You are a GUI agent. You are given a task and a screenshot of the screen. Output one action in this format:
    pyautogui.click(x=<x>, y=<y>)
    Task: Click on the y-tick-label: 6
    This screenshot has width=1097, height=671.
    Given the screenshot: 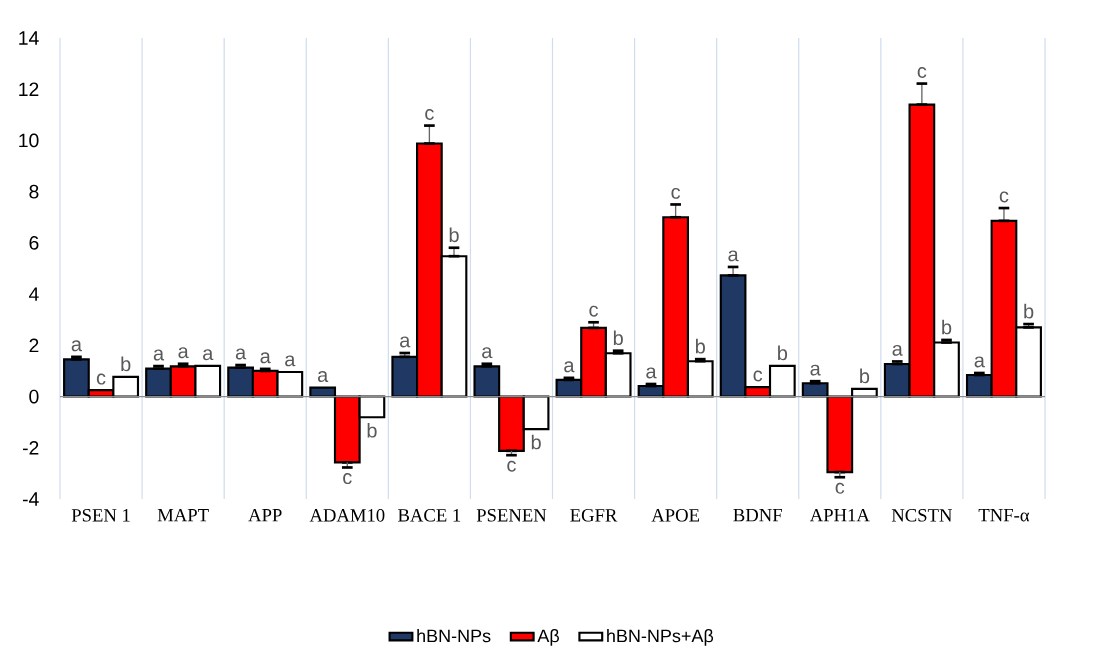 What is the action you would take?
    pyautogui.click(x=34, y=243)
    